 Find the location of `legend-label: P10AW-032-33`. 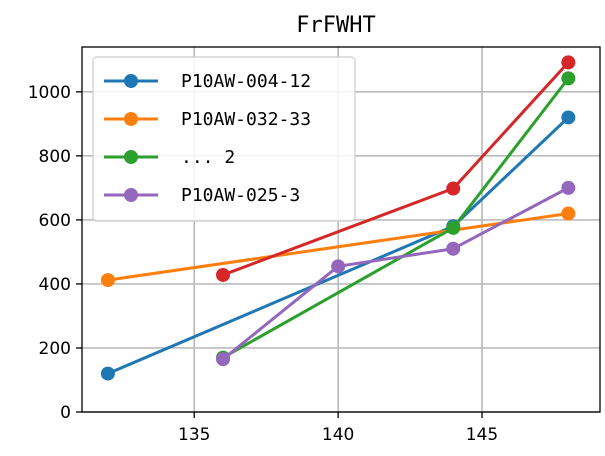

legend-label: P10AW-032-33 is located at coordinates (246, 119).